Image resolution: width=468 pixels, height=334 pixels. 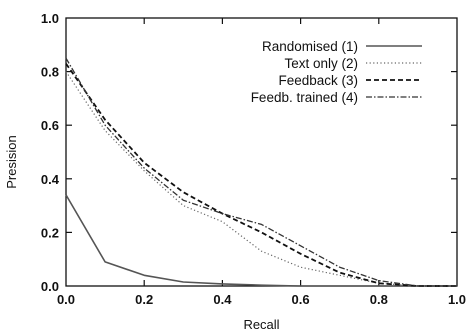 I want to click on x-tick-label: 0.2, so click(x=144, y=299).